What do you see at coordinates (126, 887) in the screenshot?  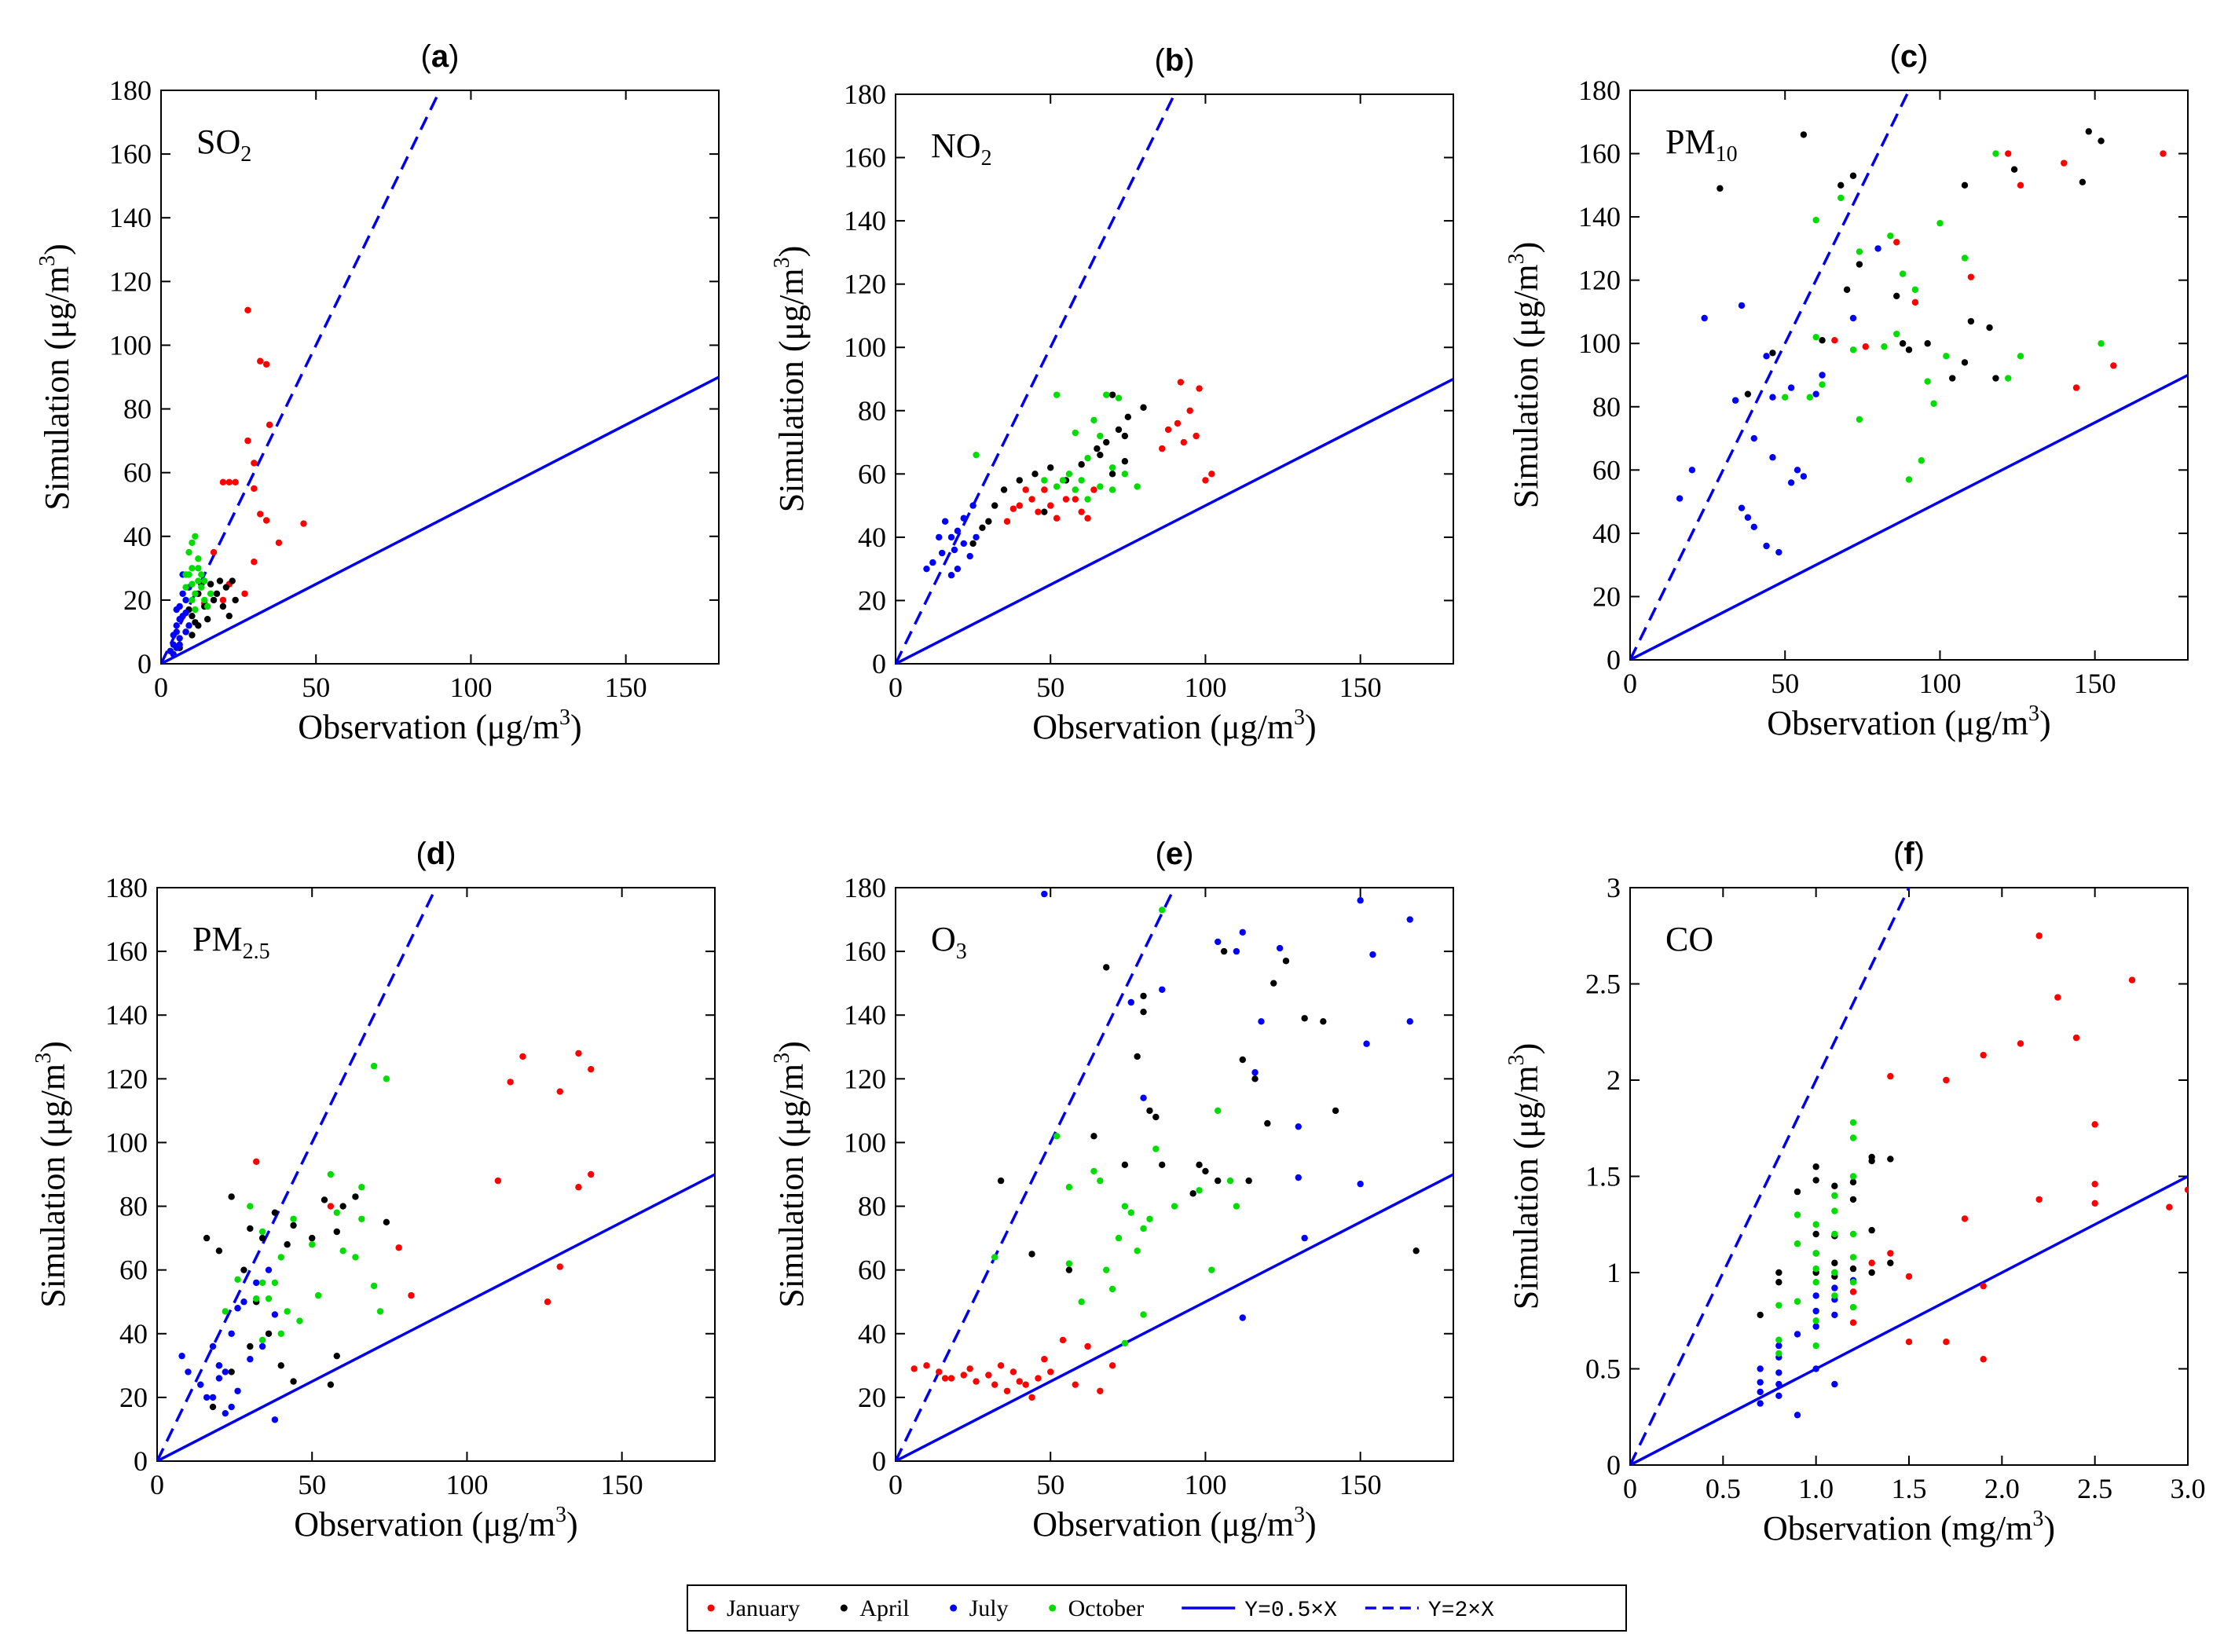 I see `y-tick-label: 180` at bounding box center [126, 887].